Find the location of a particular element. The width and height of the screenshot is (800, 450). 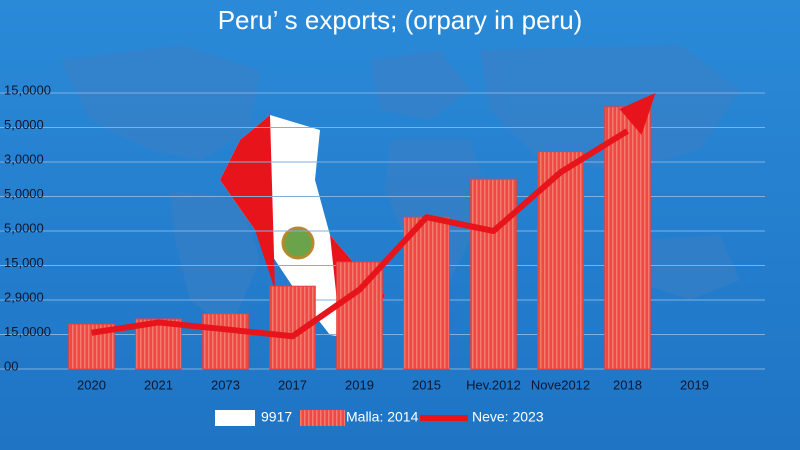

legend-label: 9917 is located at coordinates (276, 417).